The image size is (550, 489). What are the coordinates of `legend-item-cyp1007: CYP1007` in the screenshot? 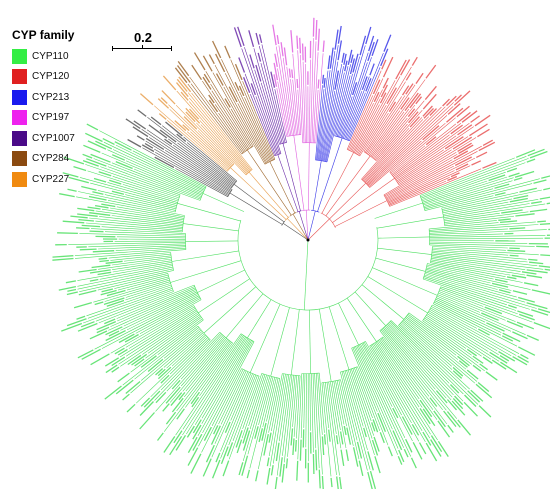 It's located at (42, 138).